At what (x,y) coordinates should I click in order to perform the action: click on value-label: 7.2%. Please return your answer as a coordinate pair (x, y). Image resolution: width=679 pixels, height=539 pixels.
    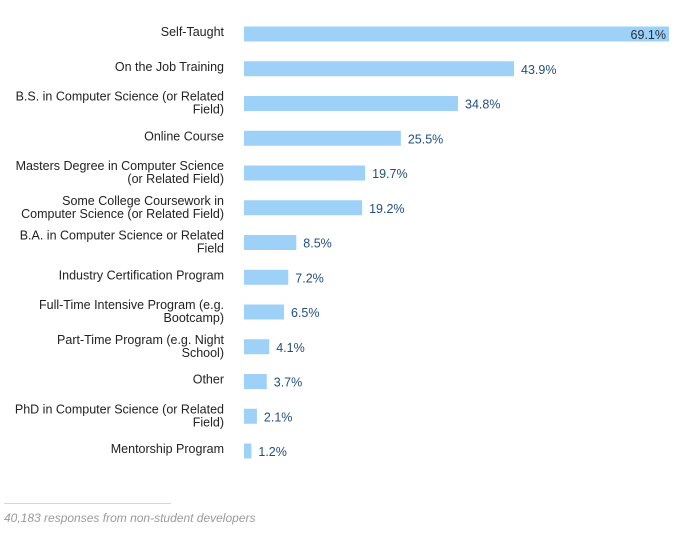
    Looking at the image, I should click on (309, 278).